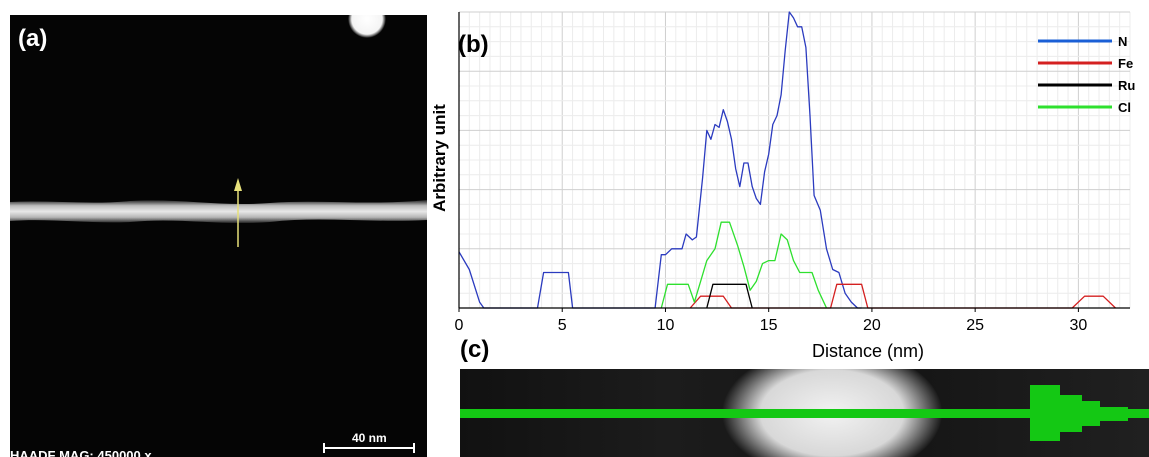 The width and height of the screenshot is (1149, 457). Describe the element at coordinates (473, 44) in the screenshot. I see `panel-b-label: (b)` at that location.